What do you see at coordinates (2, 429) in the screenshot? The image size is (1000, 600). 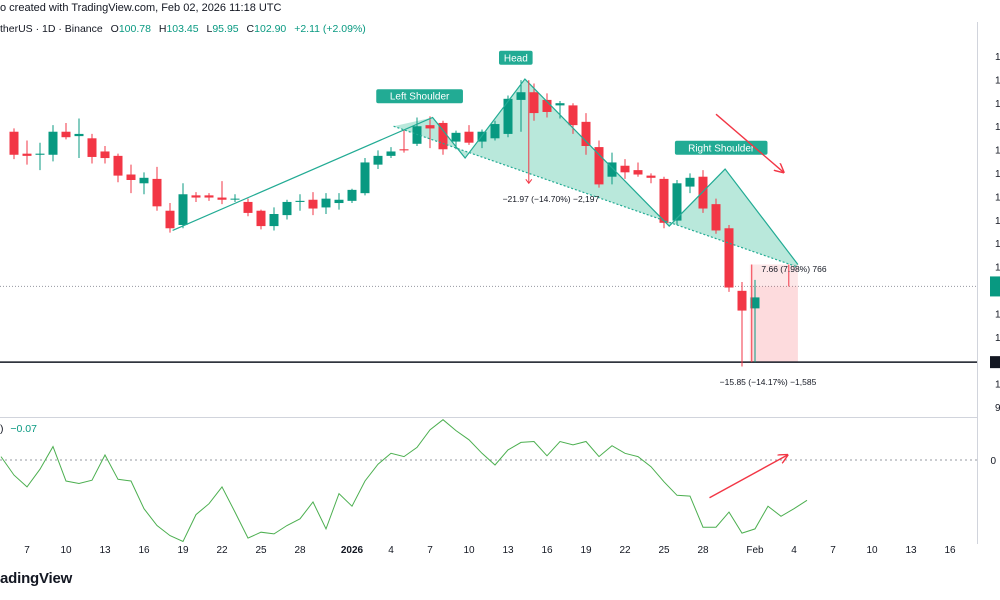 I see `indicator-left-text: )` at bounding box center [2, 429].